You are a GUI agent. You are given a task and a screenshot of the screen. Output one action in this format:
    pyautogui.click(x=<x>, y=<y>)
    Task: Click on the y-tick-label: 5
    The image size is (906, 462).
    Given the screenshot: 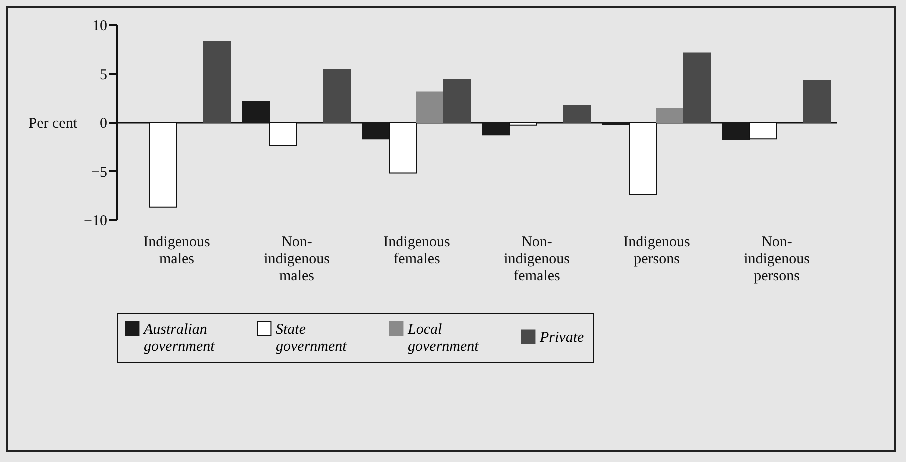 What is the action you would take?
    pyautogui.click(x=104, y=75)
    